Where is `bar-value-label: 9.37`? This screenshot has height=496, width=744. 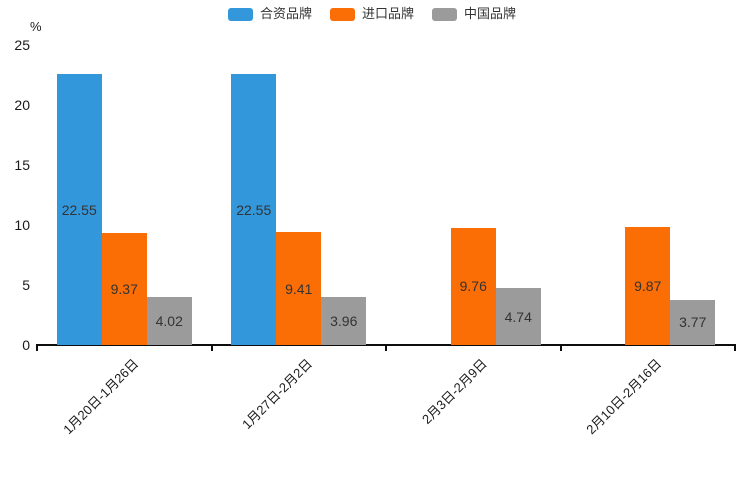
bar-value-label: 9.37 is located at coordinates (124, 288).